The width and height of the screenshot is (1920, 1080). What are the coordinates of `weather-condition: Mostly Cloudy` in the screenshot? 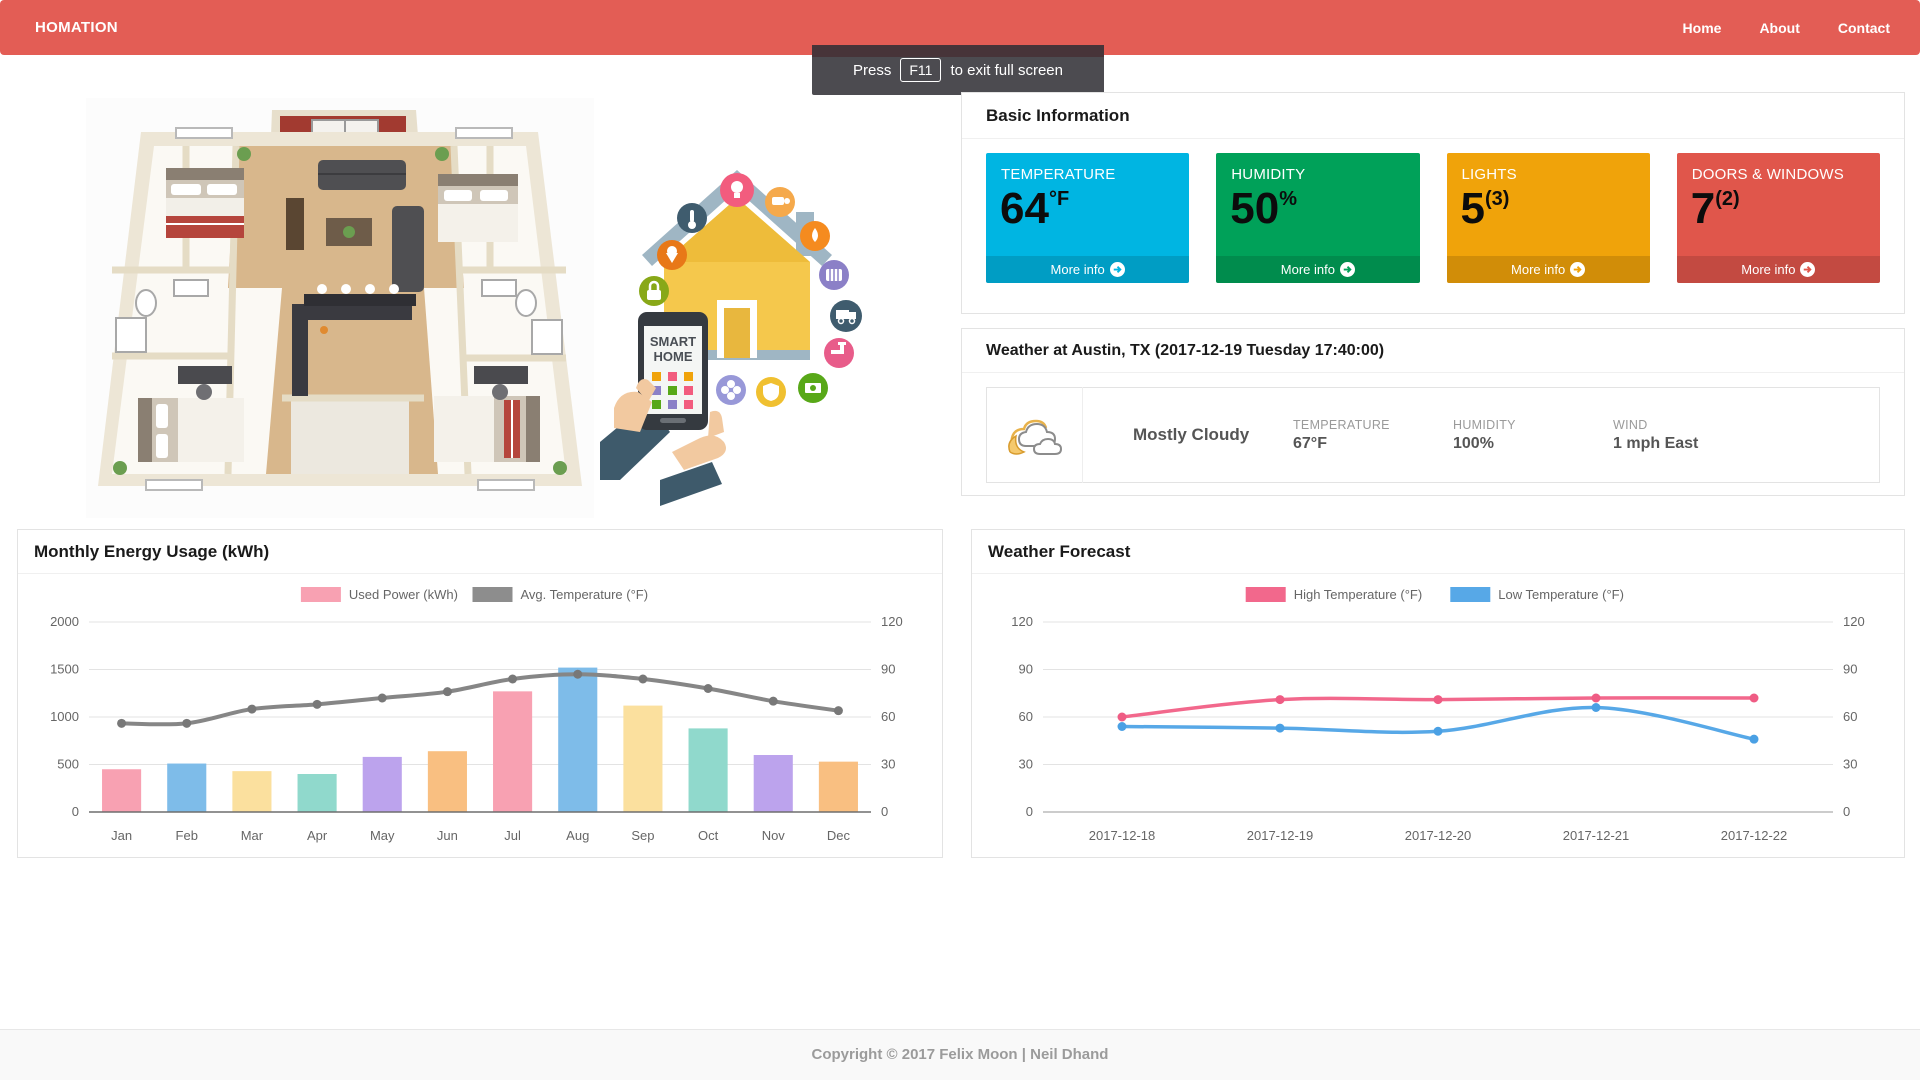 It's located at (1191, 434).